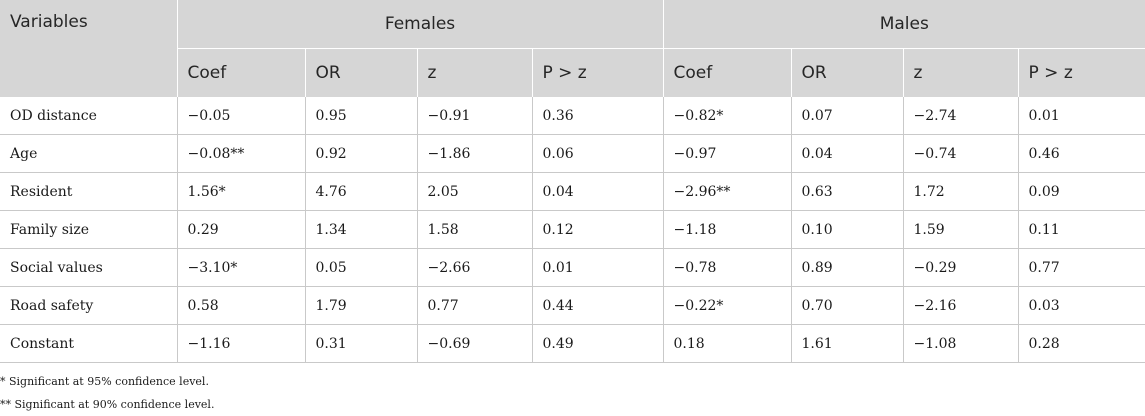 The height and width of the screenshot is (416, 1145). Describe the element at coordinates (241, 229) in the screenshot. I see `table-cell: 0.29` at that location.